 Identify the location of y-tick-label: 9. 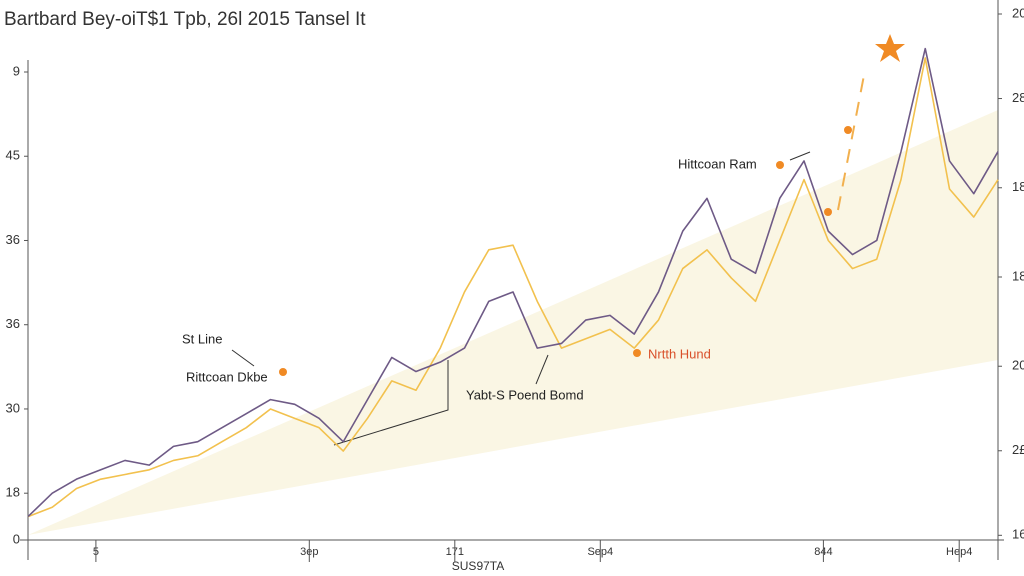
(16, 70).